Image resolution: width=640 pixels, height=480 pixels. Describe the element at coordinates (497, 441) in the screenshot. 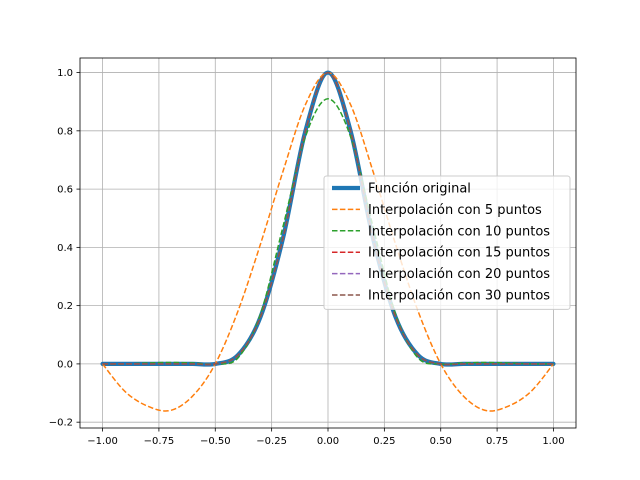

I see `x-tick-label: 0.75` at that location.